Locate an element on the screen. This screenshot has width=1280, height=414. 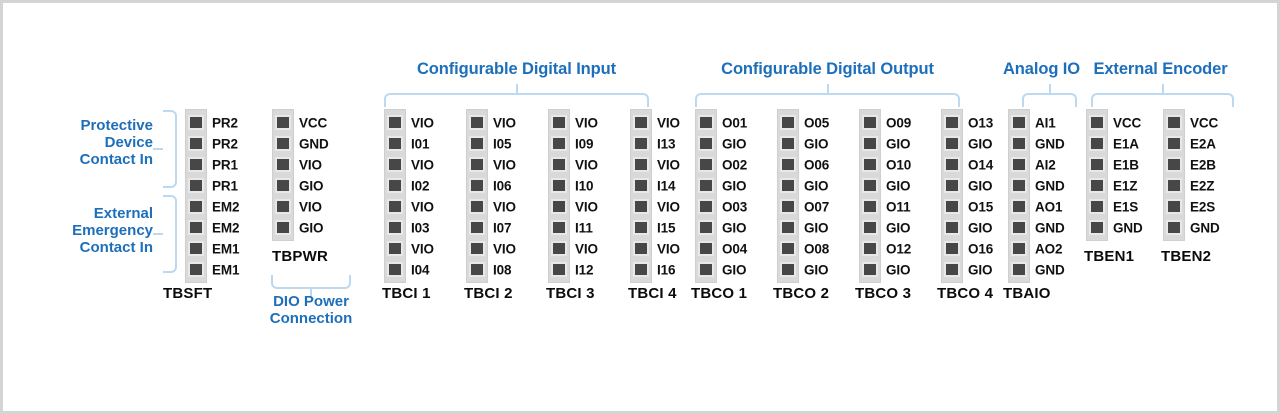
pin-label: O04 is located at coordinates (735, 248).